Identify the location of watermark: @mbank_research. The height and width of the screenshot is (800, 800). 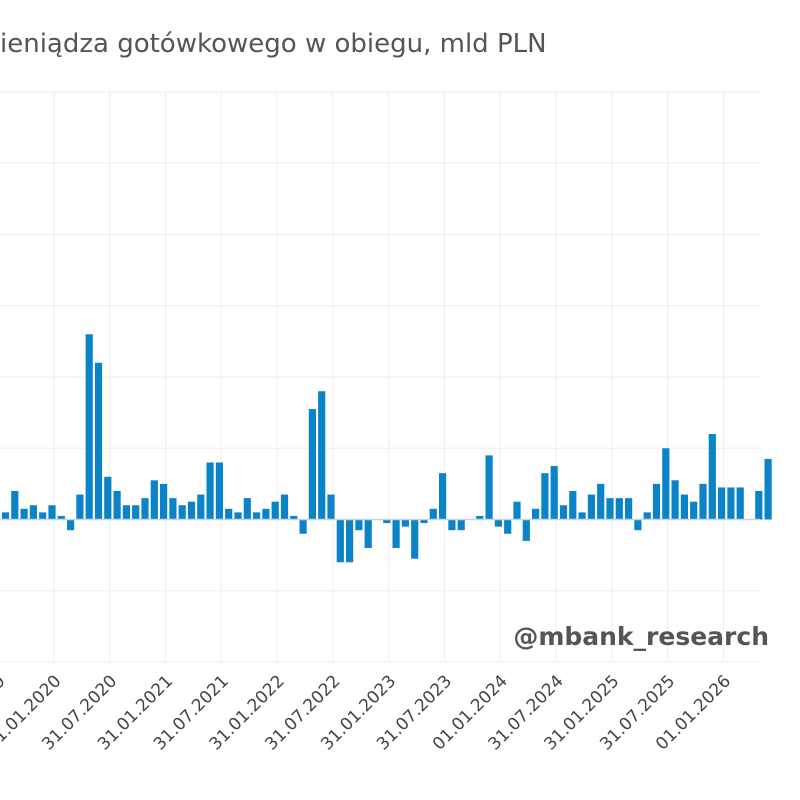
(641, 636).